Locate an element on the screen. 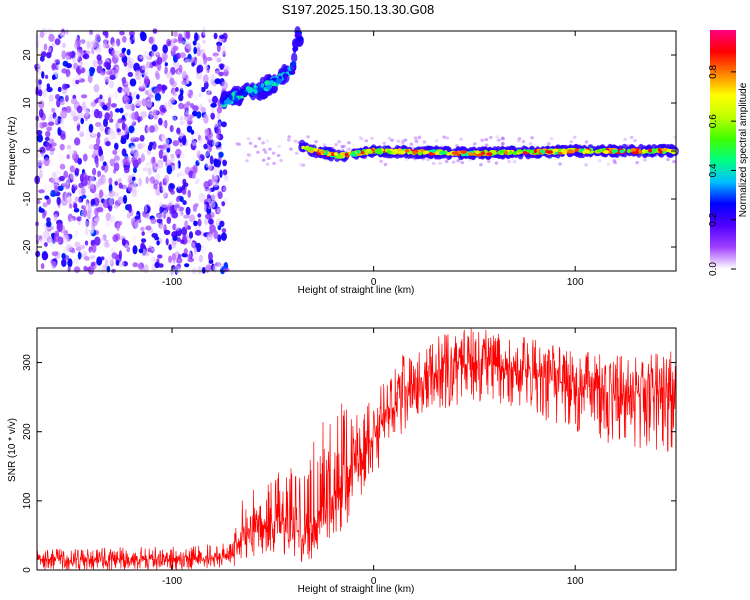  spectrogram-y-tick-label: -10 is located at coordinates (27, 198).